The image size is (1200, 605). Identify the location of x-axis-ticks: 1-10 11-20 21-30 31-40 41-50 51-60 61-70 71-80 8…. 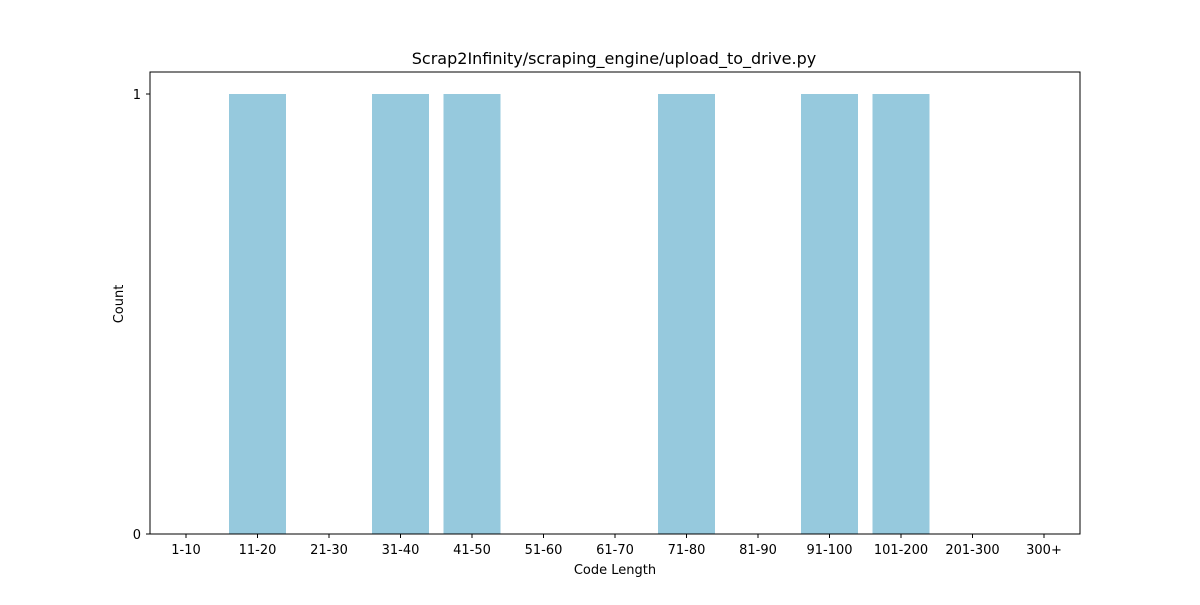
(616, 546).